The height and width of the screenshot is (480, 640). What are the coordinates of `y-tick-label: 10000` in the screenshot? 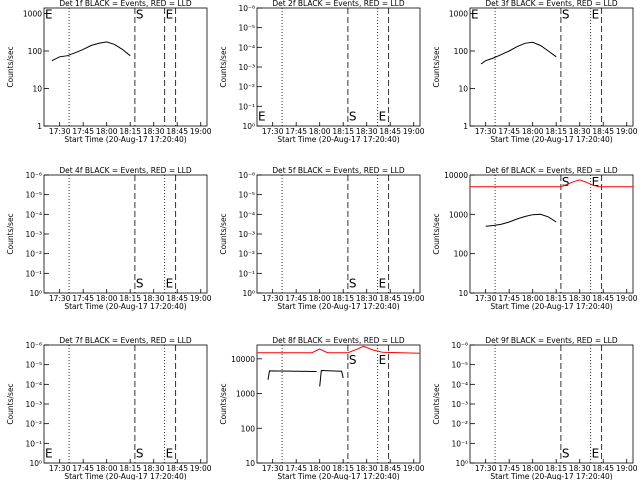 It's located at (456, 175).